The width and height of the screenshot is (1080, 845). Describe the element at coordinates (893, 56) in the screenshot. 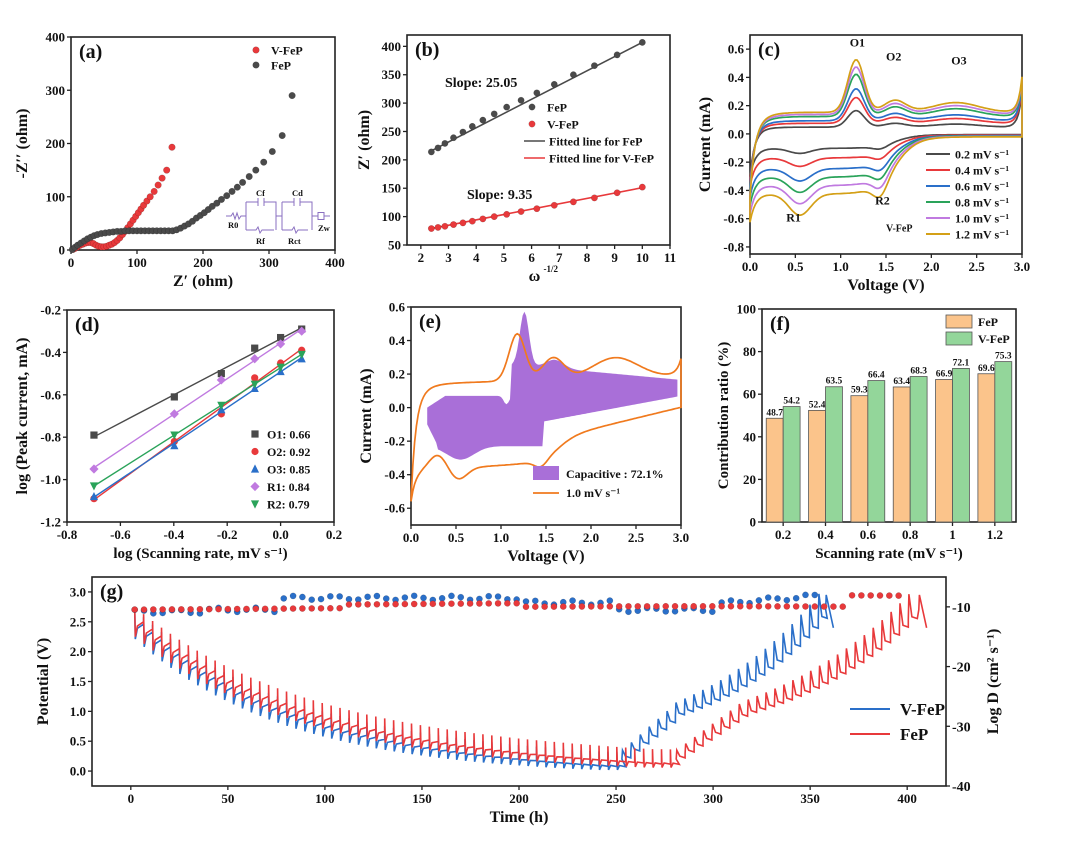

I see `peak-annotation: O2` at that location.